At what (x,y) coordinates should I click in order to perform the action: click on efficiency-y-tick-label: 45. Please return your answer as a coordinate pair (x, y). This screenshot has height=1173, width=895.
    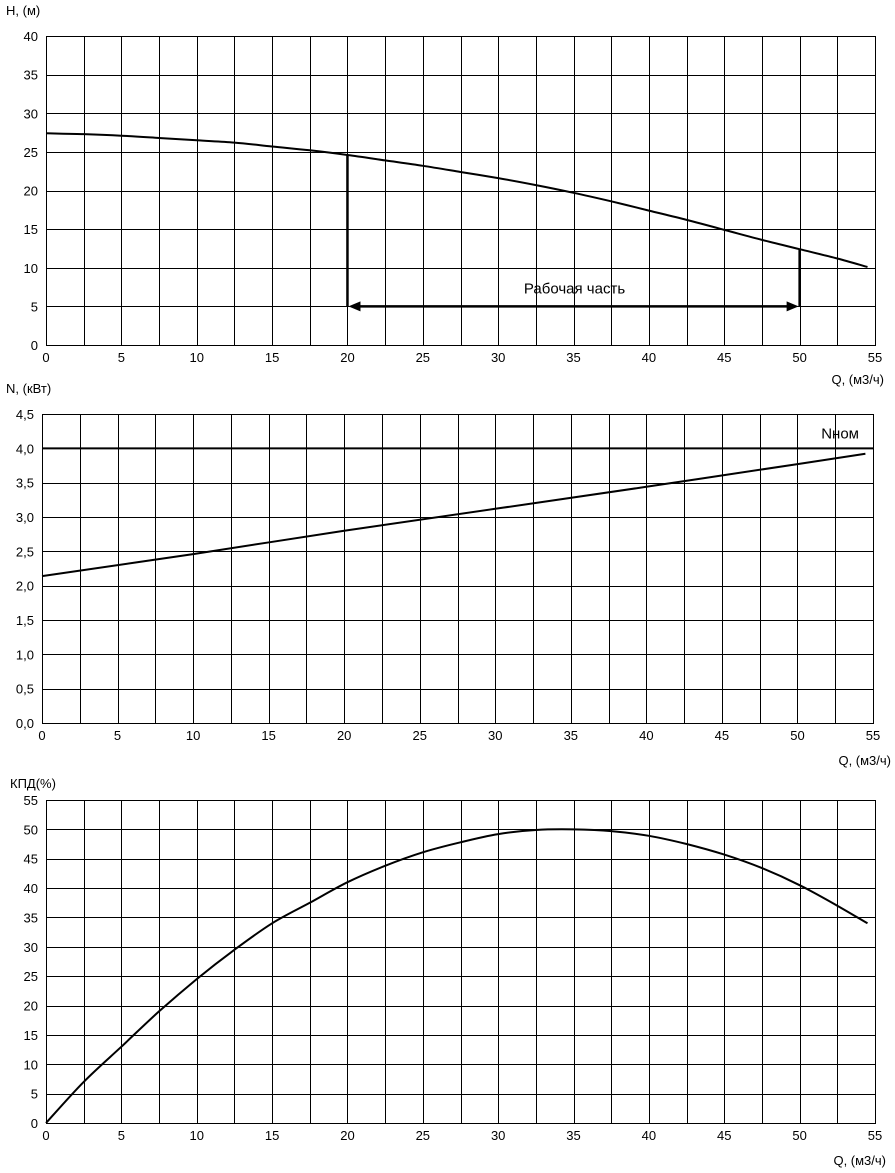
    Looking at the image, I should click on (31, 859).